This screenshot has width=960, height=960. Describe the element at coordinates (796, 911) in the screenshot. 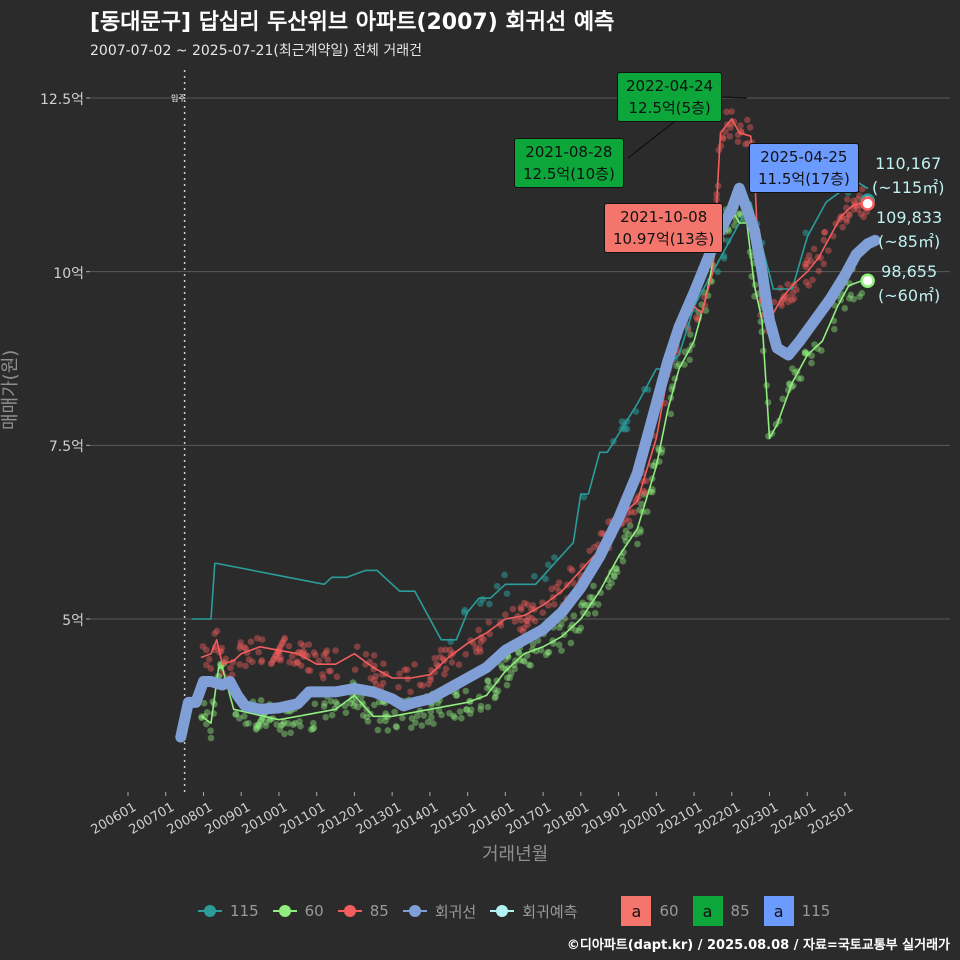

I see `legend-box-115: a 115` at that location.